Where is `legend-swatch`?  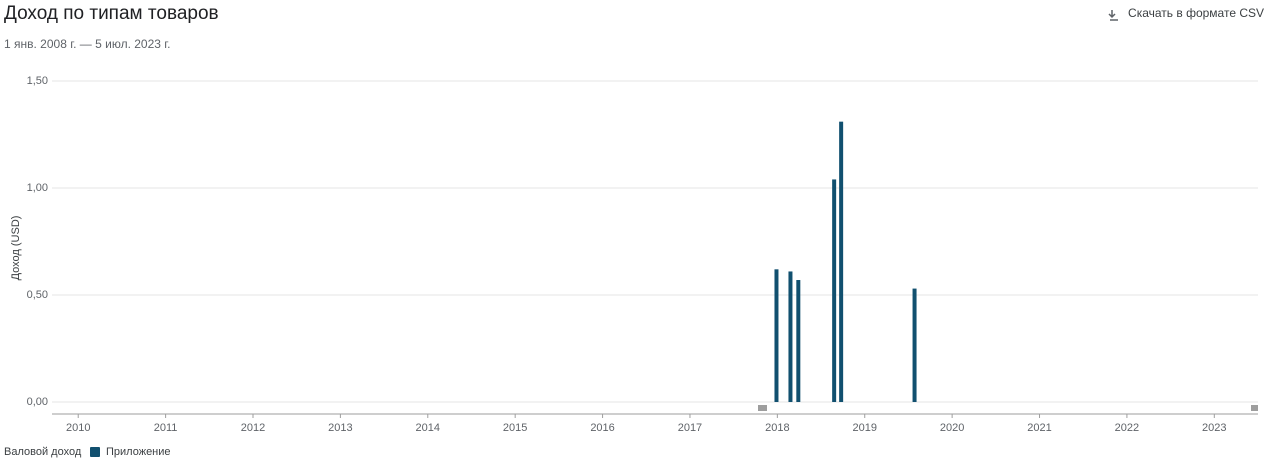 legend-swatch is located at coordinates (95, 452).